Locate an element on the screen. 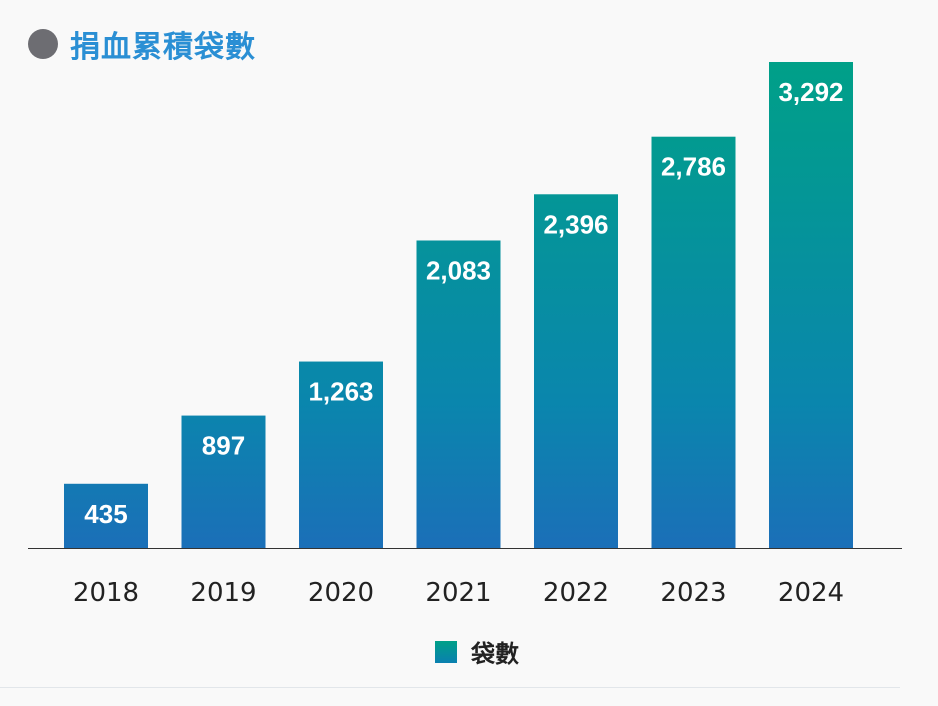 The width and height of the screenshot is (938, 706). legend-swatch is located at coordinates (446, 651).